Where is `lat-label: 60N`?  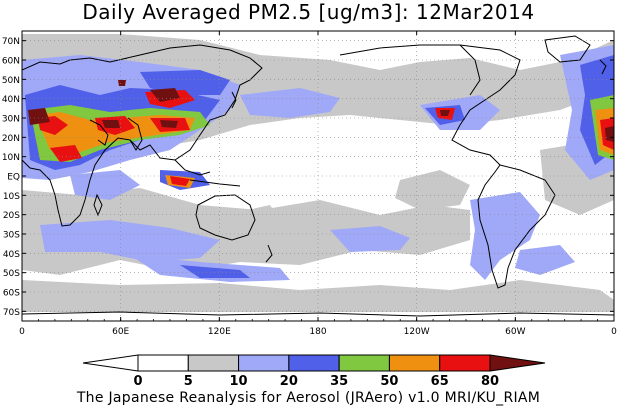
lat-label: 60N is located at coordinates (11, 62).